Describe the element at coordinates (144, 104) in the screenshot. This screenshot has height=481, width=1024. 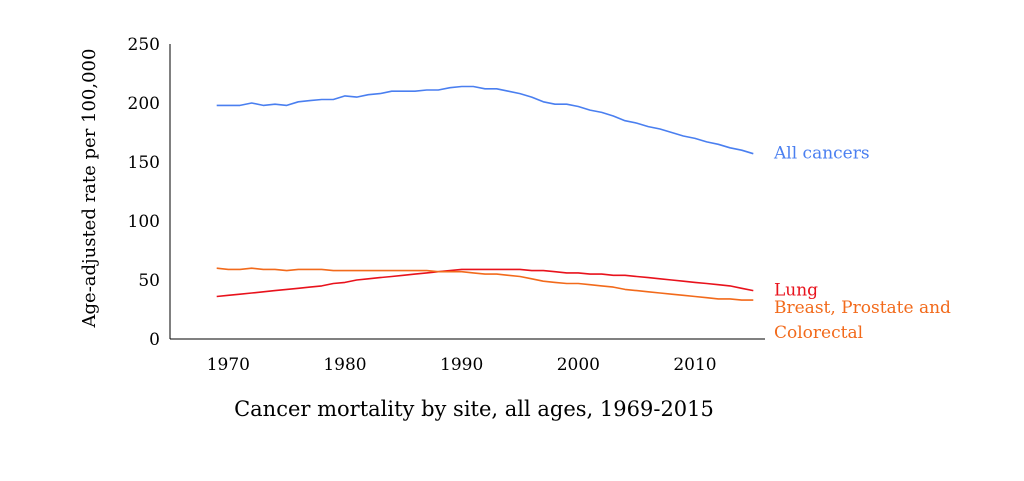
I see `y-tick-label: 200` at that location.